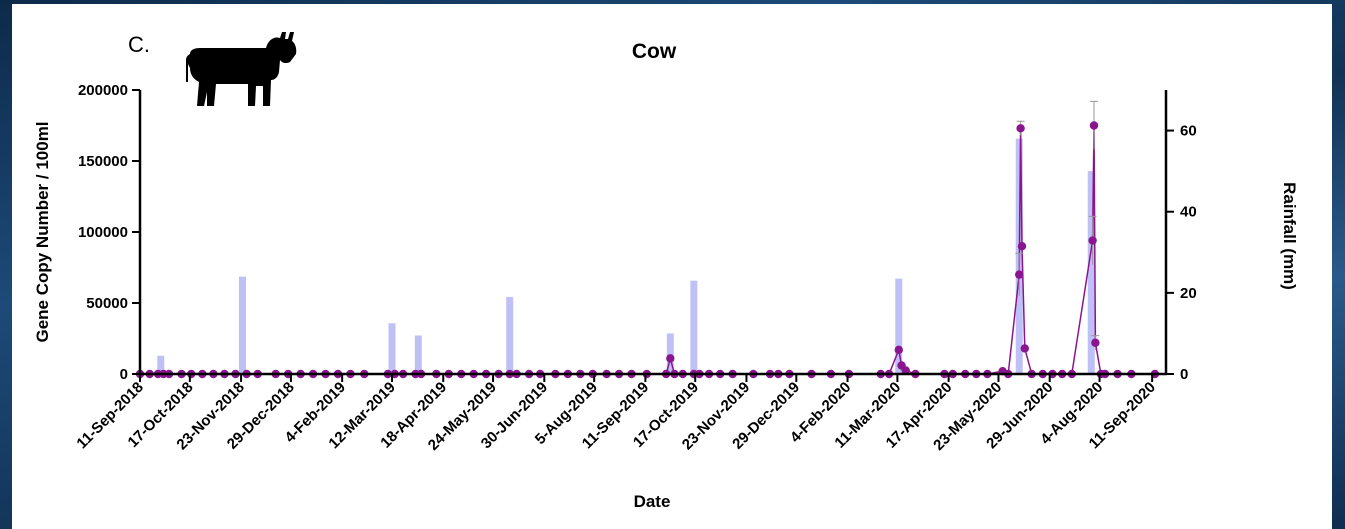 The width and height of the screenshot is (1345, 529). What do you see at coordinates (139, 44) in the screenshot?
I see `panel-letter: C.` at bounding box center [139, 44].